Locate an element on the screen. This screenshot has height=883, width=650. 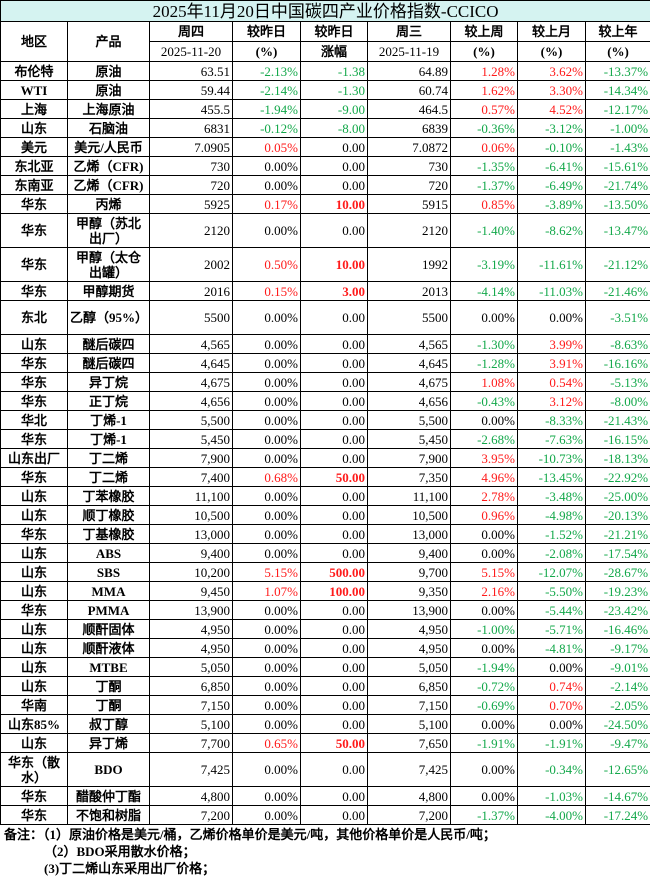
cell-month-pct: -0.34% is located at coordinates (551, 769).